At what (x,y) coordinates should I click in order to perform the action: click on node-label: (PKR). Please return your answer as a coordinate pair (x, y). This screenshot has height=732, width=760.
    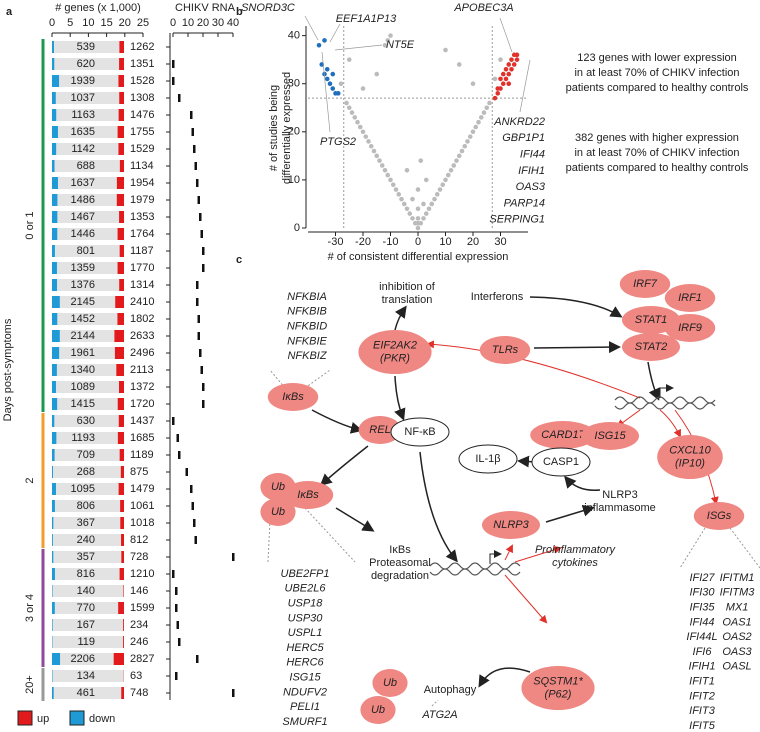
    Looking at the image, I should click on (395, 358).